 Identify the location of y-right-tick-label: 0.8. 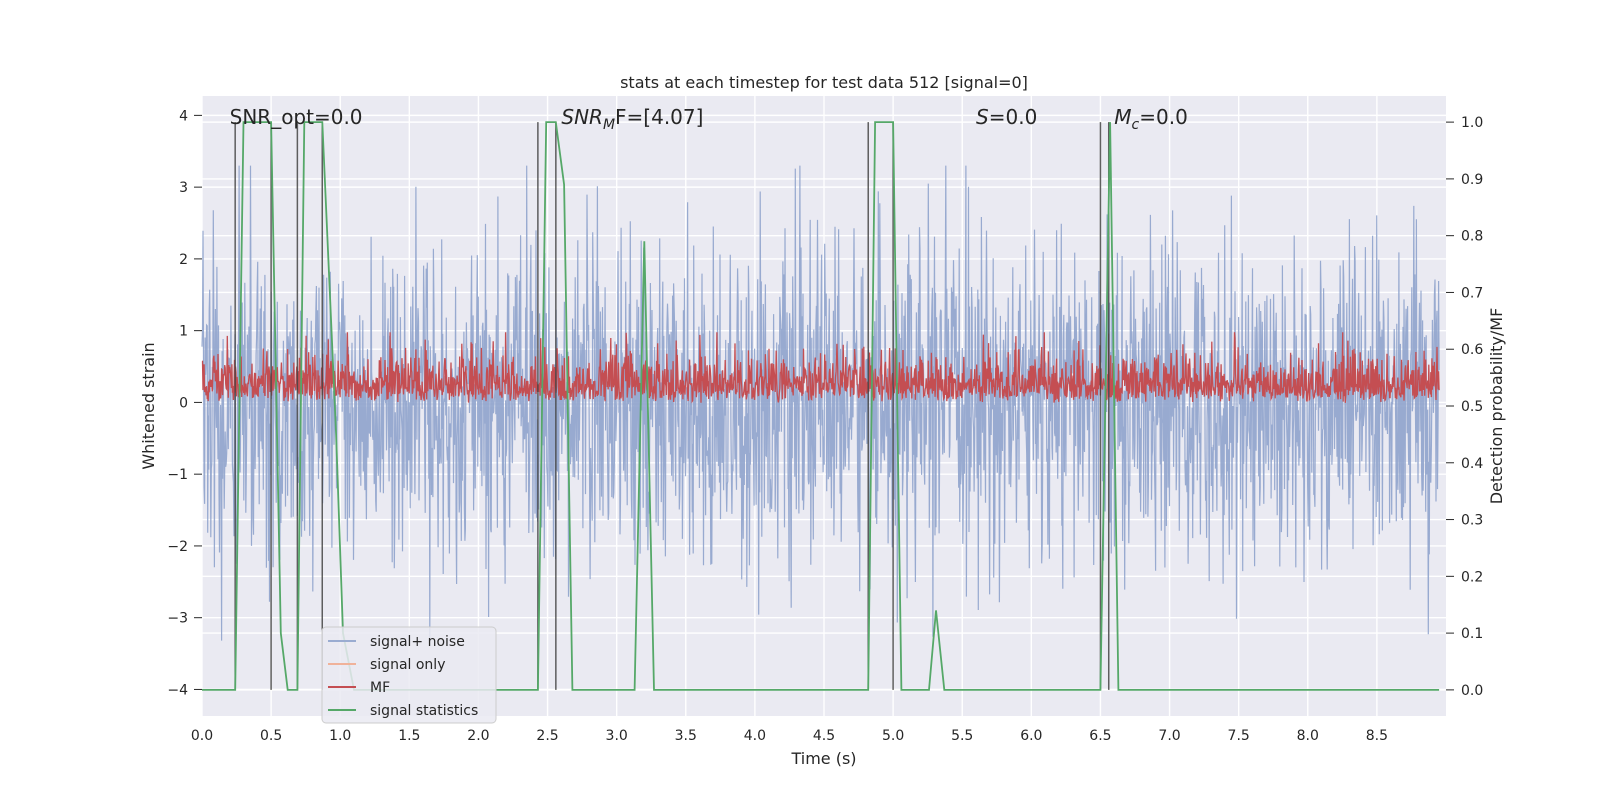
(1472, 237).